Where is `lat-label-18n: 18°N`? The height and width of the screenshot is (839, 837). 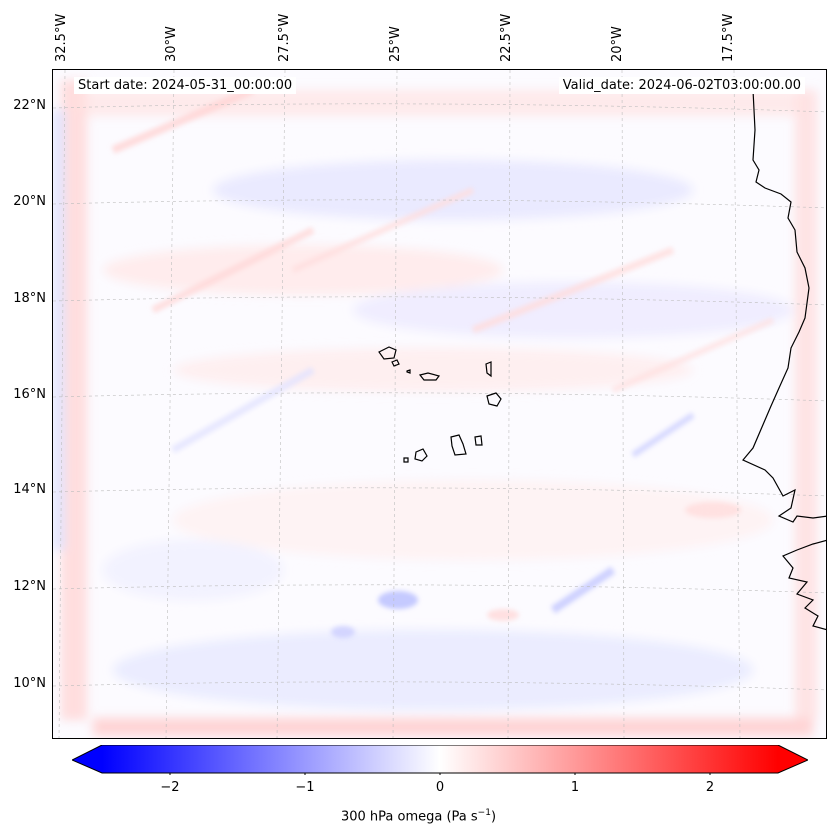
lat-label-18n: 18°N is located at coordinates (29, 298).